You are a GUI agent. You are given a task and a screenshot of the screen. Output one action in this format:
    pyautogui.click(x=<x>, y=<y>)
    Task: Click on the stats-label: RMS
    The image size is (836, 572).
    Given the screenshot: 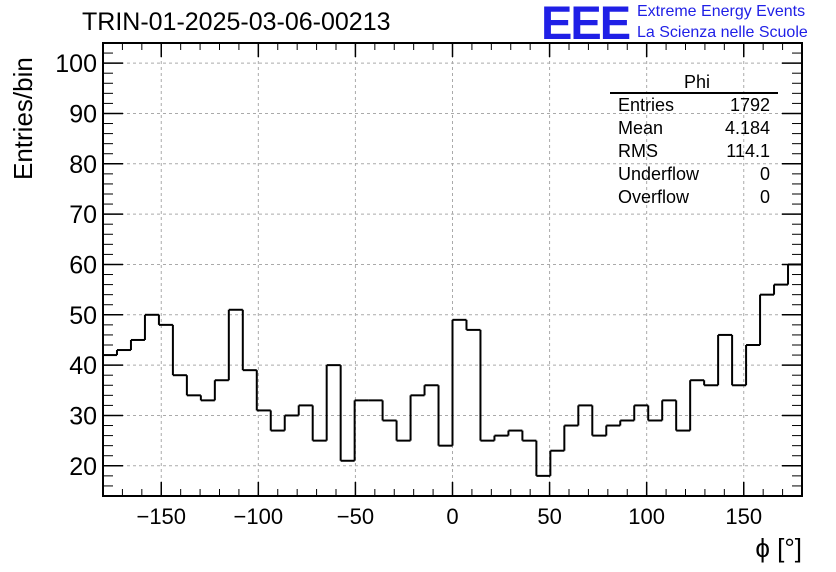 What is the action you would take?
    pyautogui.click(x=638, y=151)
    